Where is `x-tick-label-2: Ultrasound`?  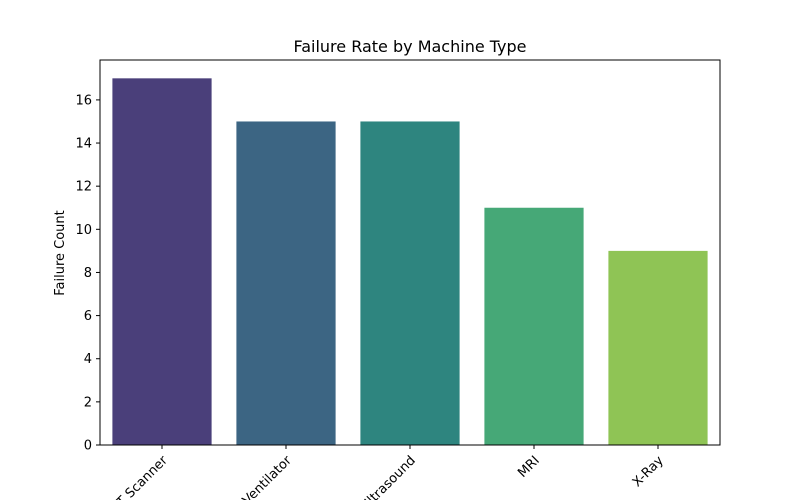
x-tick-label-2: Ultrasound is located at coordinates (388, 476).